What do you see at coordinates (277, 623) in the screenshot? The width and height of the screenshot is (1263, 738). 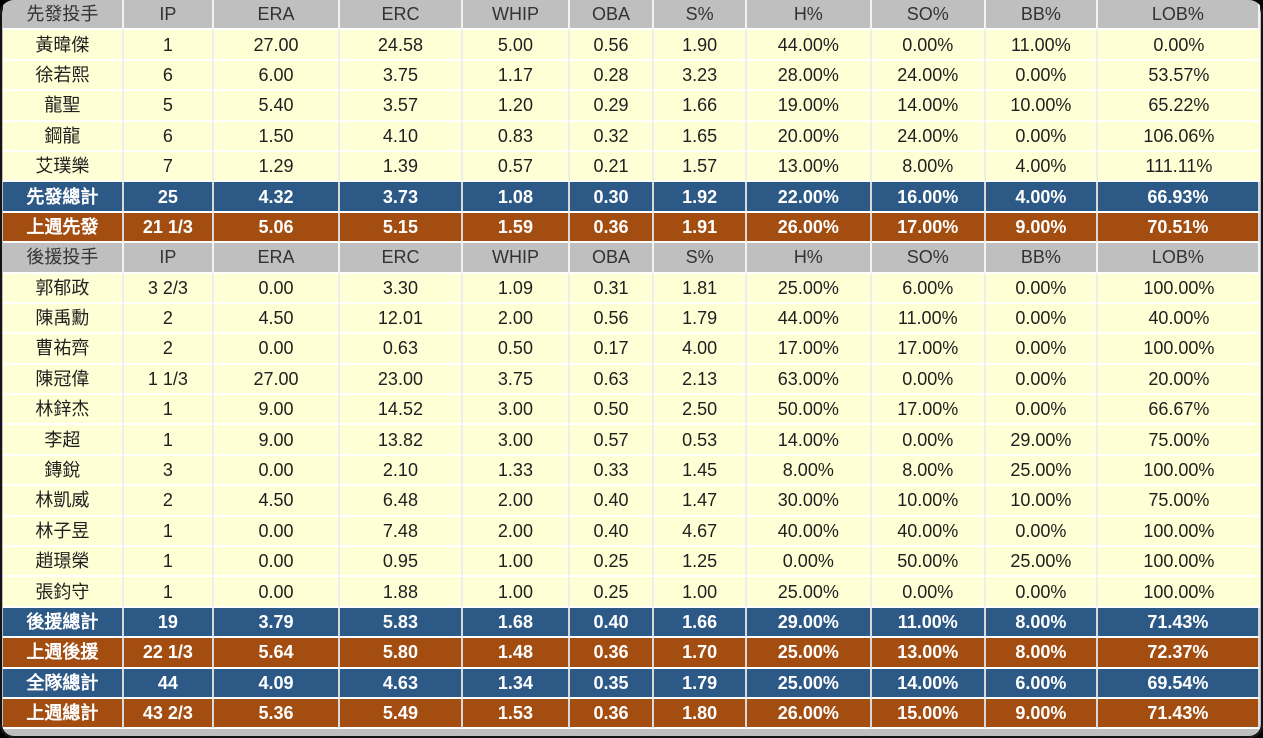 I see `stat-value-cell: 3.79` at bounding box center [277, 623].